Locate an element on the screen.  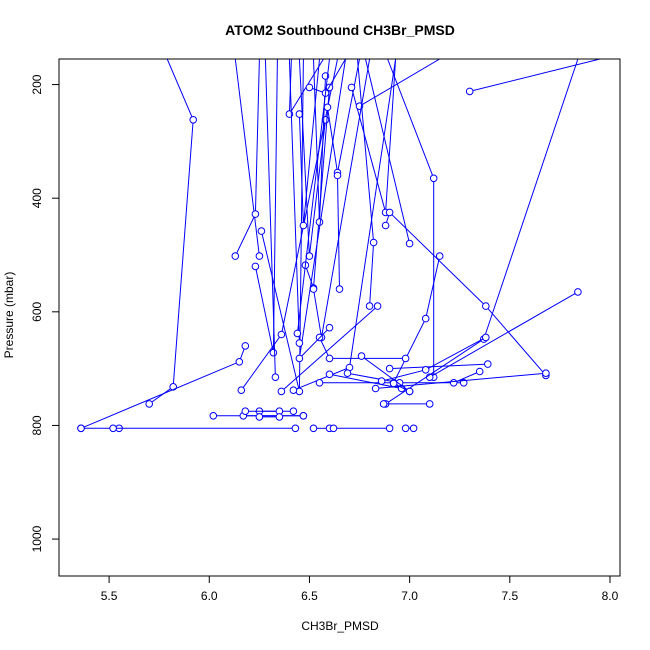
x-axis-label: CH3Br_PMSD is located at coordinates (340, 626).